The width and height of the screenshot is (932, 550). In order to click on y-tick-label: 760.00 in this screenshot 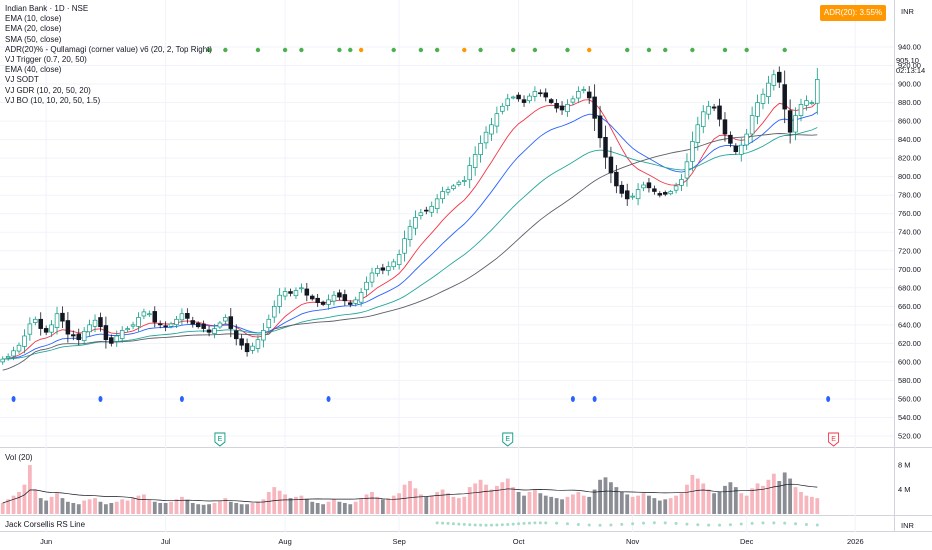, I will do `click(909, 213)`.